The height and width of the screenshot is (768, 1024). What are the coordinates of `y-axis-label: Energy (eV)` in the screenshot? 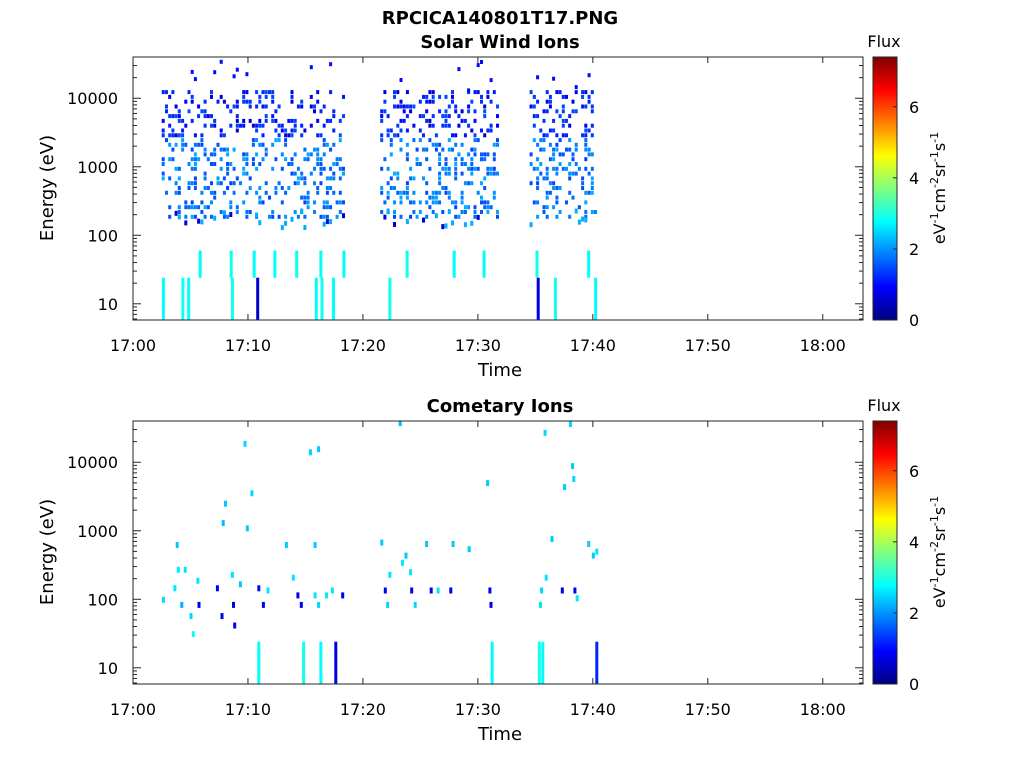 It's located at (47, 552).